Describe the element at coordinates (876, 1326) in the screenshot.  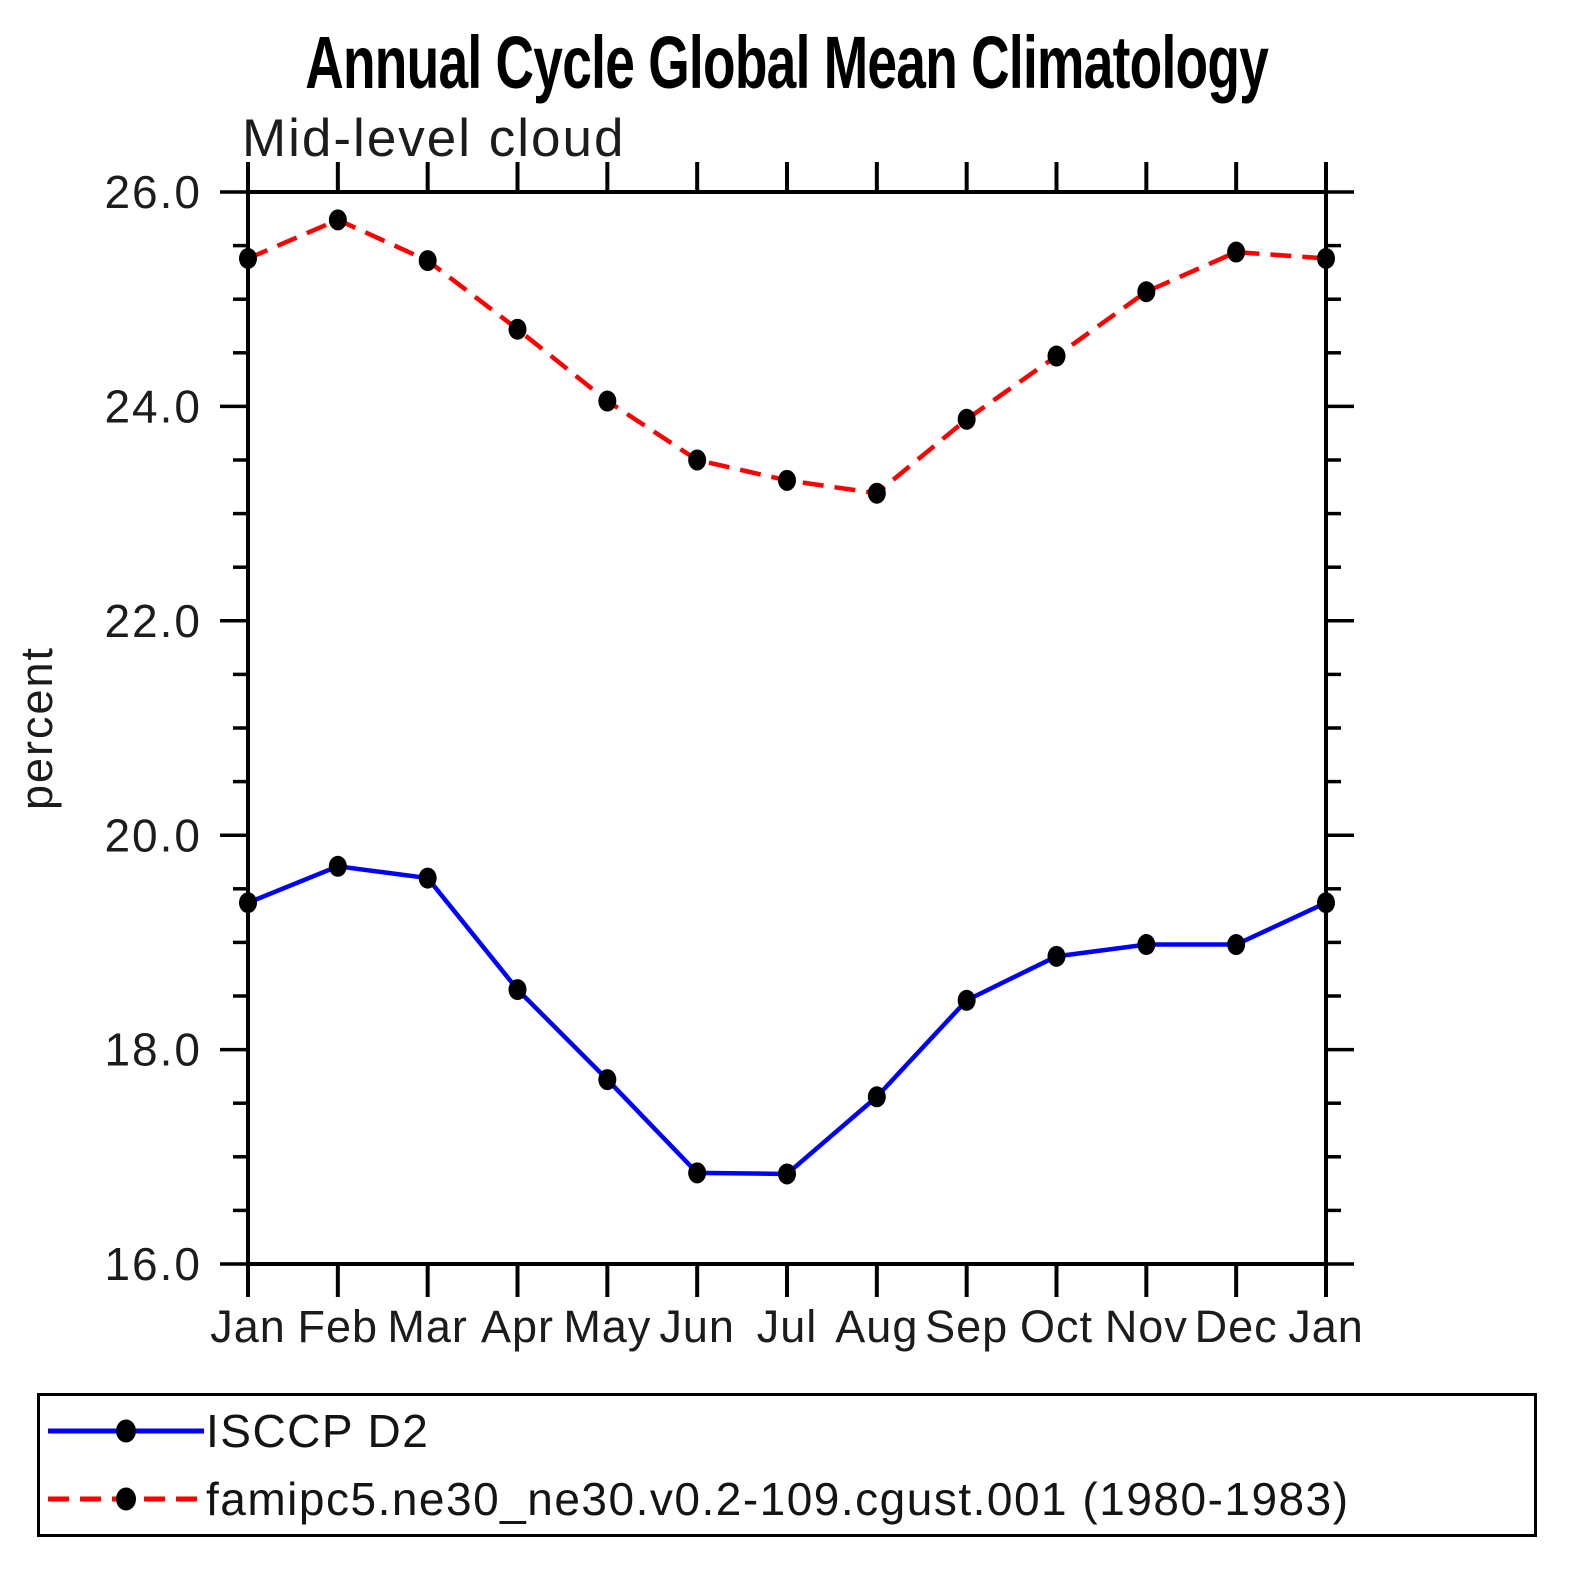
I see `x-tick-label: Aug` at that location.